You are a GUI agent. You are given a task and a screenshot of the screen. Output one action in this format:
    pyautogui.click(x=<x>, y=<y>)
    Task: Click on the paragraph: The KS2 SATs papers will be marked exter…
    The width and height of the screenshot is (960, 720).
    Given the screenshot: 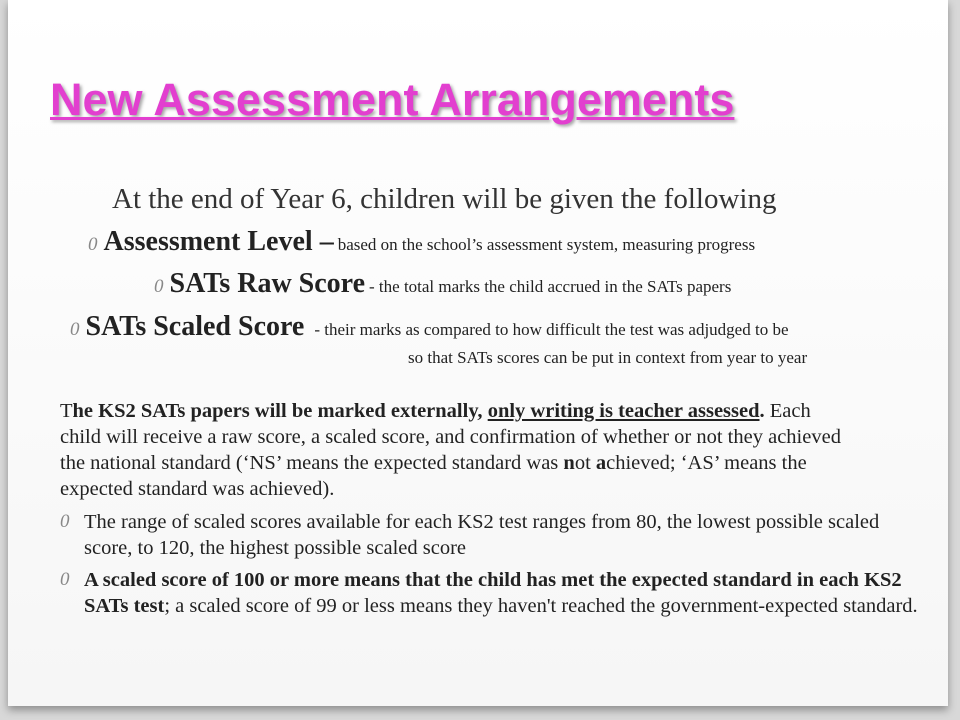 What is the action you would take?
    pyautogui.click(x=455, y=450)
    